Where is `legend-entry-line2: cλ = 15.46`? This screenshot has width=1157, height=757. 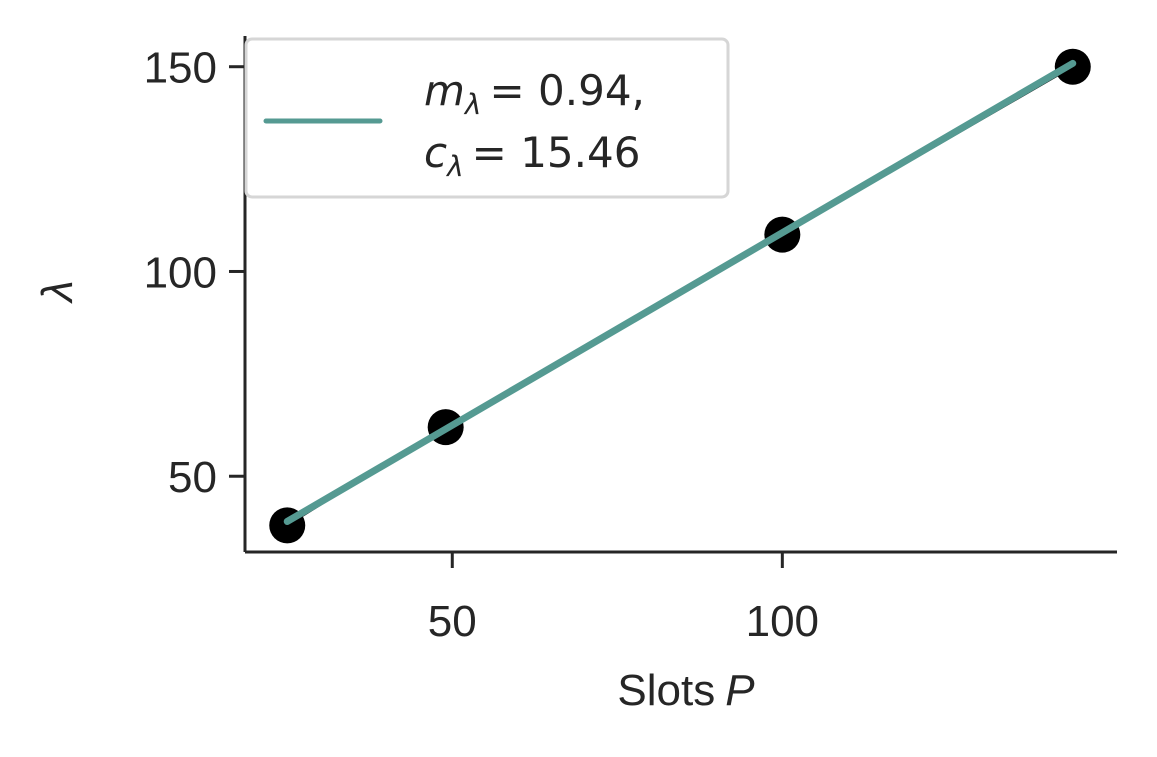
legend-entry-line2: cλ = 15.46 is located at coordinates (532, 155).